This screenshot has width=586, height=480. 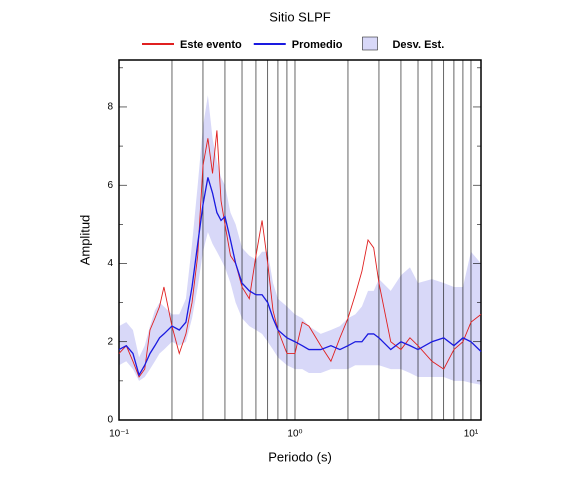 What do you see at coordinates (418, 45) in the screenshot?
I see `legend-label: Desv. Est.` at bounding box center [418, 45].